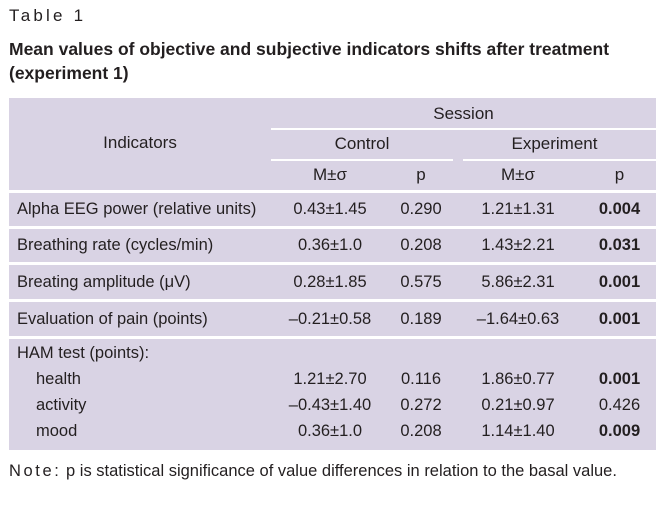 The height and width of the screenshot is (514, 665). Describe the element at coordinates (421, 379) in the screenshot. I see `ham-row-control-p: 0.116` at that location.